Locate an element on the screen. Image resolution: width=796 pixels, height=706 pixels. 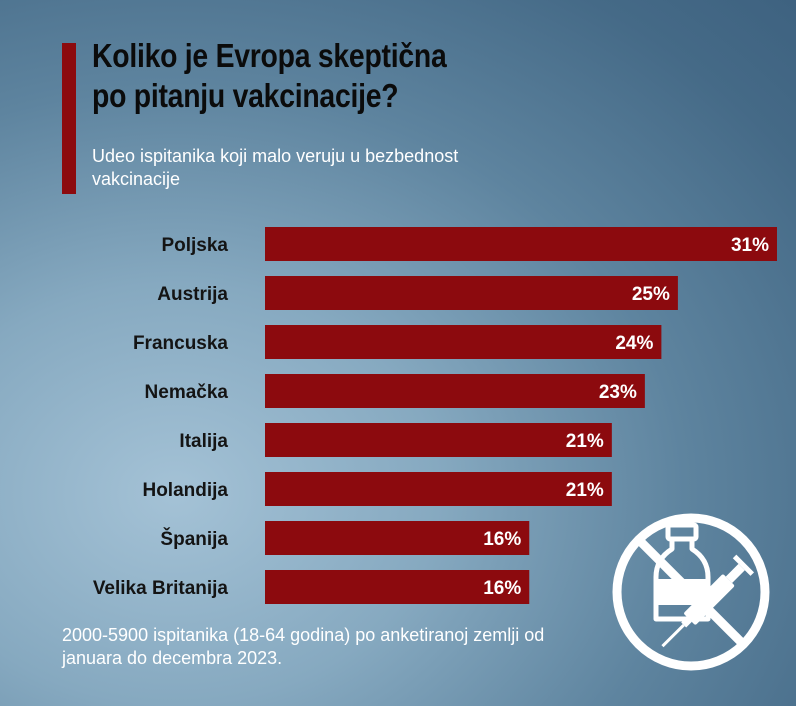
value-label: 31% is located at coordinates (750, 245).